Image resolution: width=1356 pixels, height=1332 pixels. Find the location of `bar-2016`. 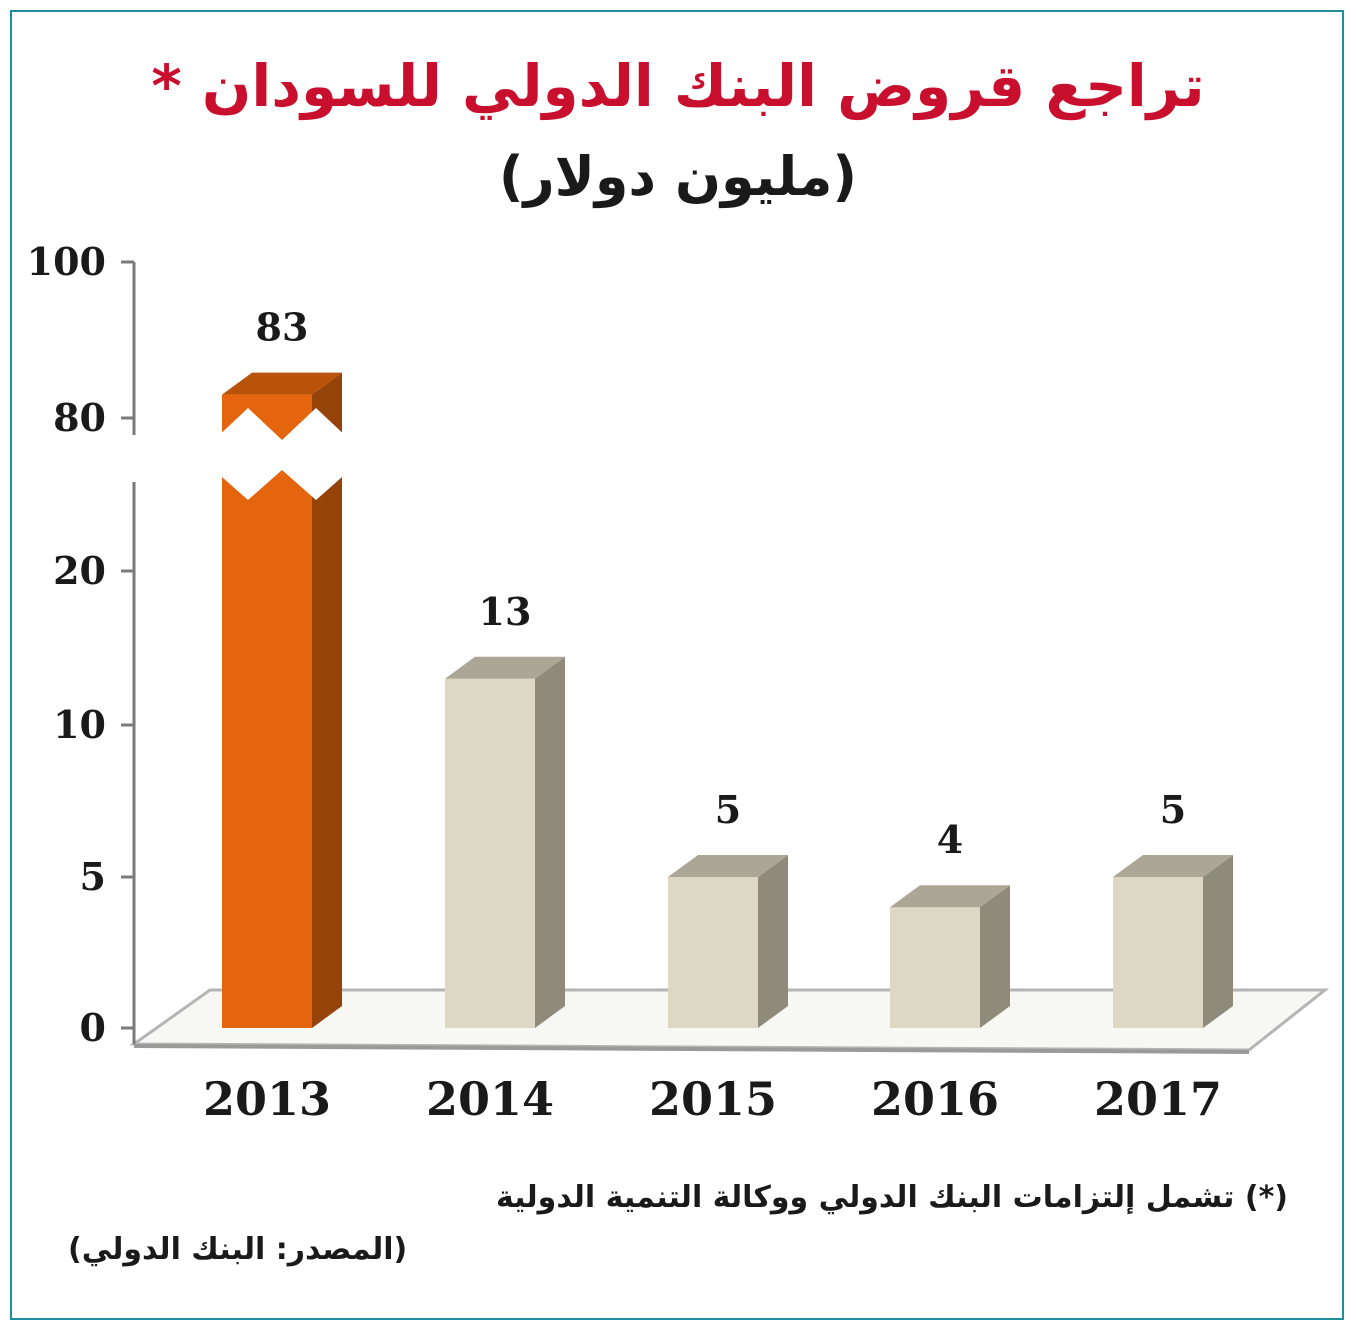

bar-2016 is located at coordinates (950, 956).